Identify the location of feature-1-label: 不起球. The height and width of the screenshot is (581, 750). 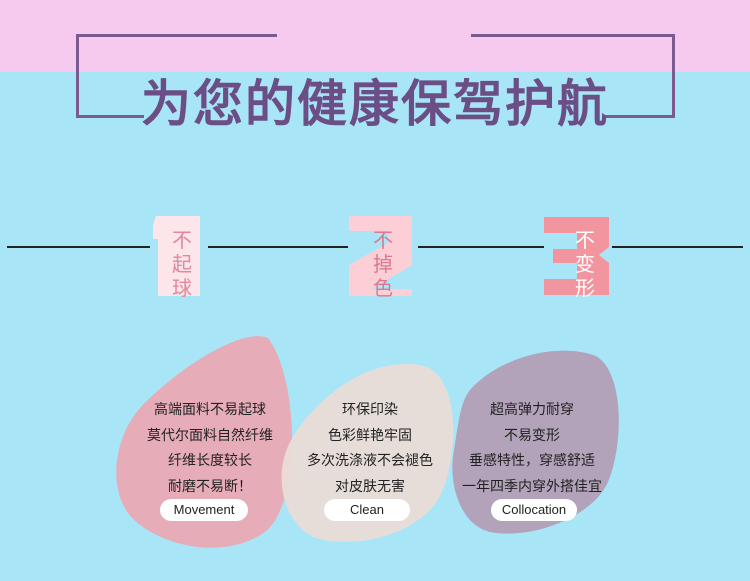
(182, 264).